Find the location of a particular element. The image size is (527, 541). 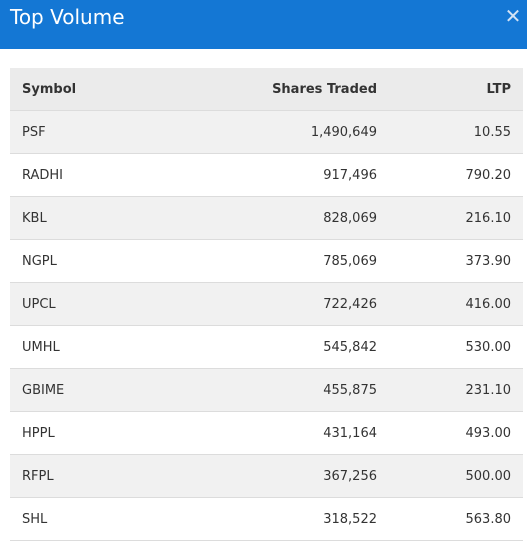

cell-shares-traded: 828,069 is located at coordinates (286, 218).